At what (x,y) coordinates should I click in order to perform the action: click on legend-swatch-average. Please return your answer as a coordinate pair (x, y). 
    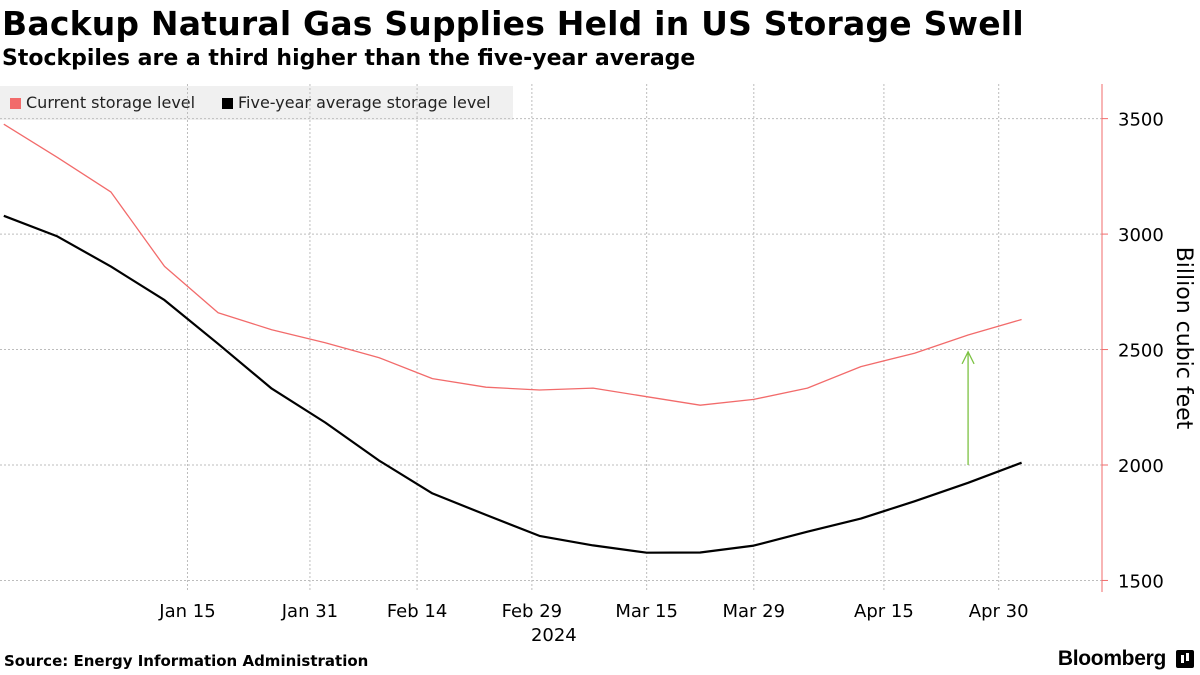
    Looking at the image, I should click on (227, 103).